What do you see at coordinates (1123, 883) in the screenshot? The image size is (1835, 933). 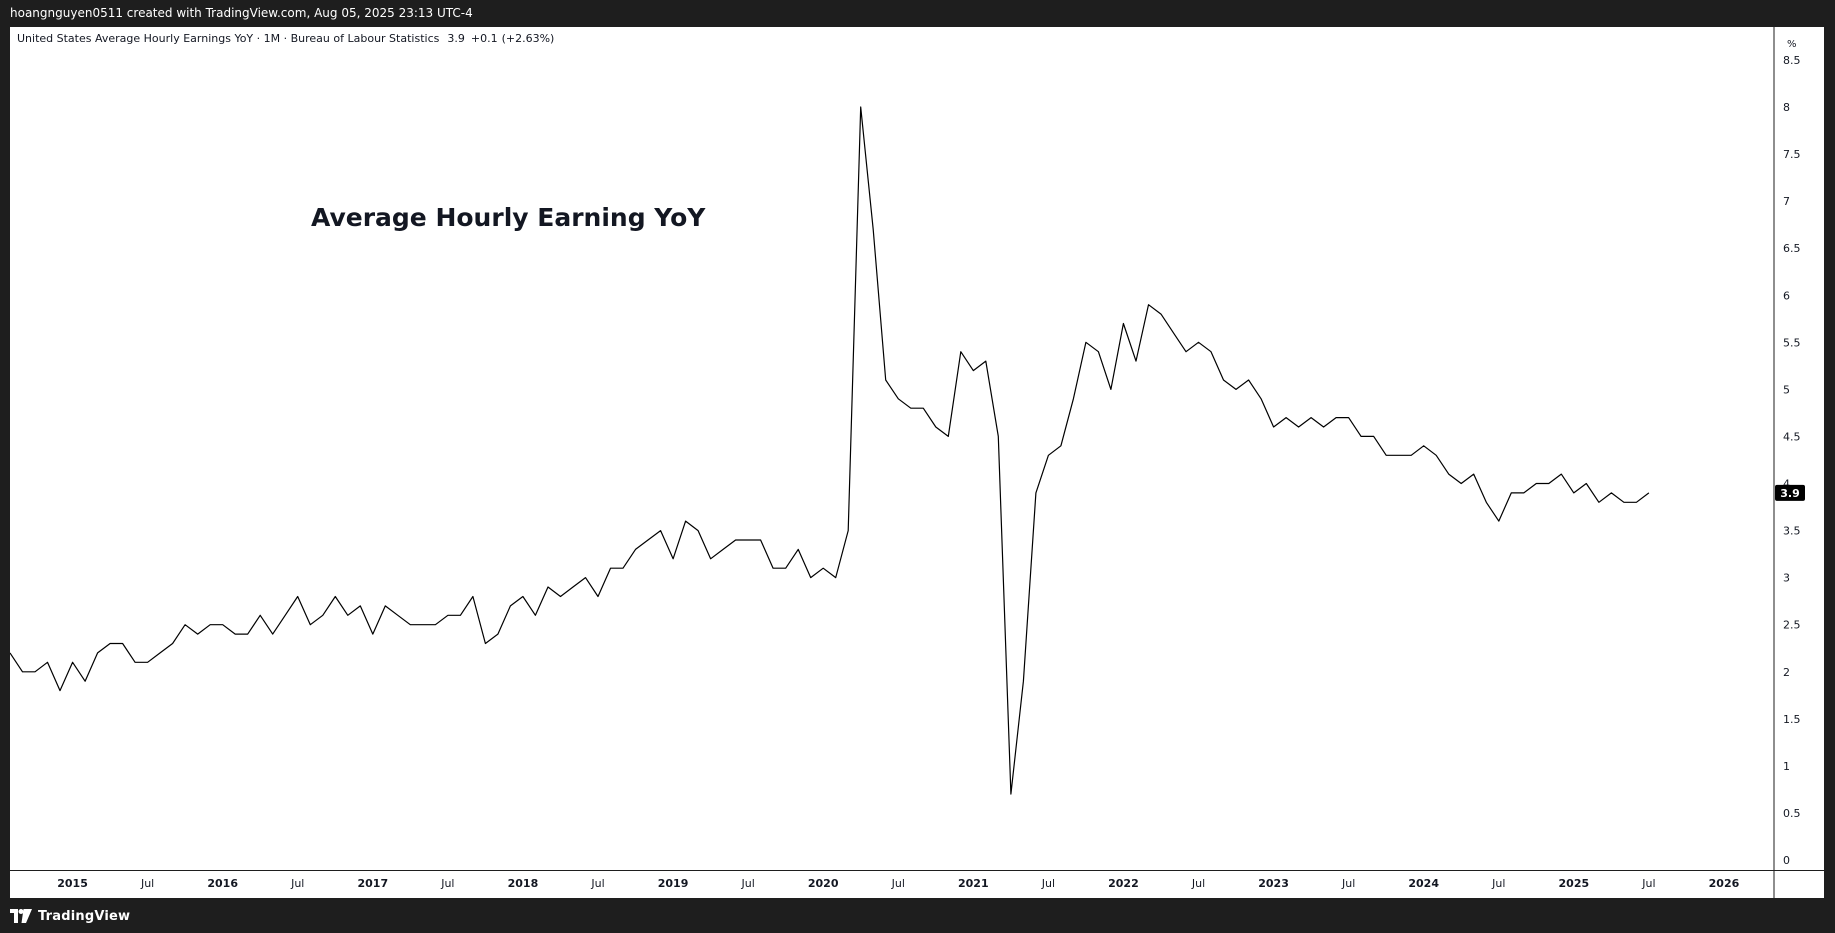 I see `x-tick-label: 2022` at bounding box center [1123, 883].